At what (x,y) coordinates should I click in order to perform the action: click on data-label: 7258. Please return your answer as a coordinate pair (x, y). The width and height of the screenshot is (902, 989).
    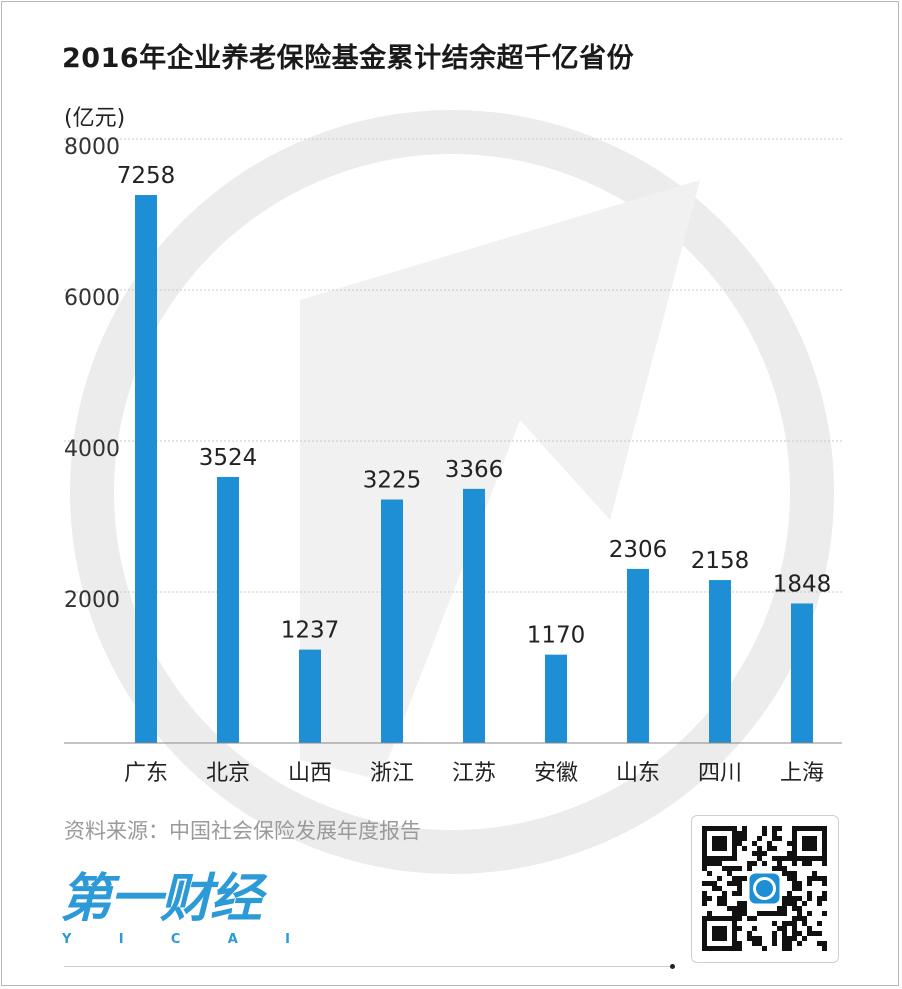
    Looking at the image, I should click on (146, 176).